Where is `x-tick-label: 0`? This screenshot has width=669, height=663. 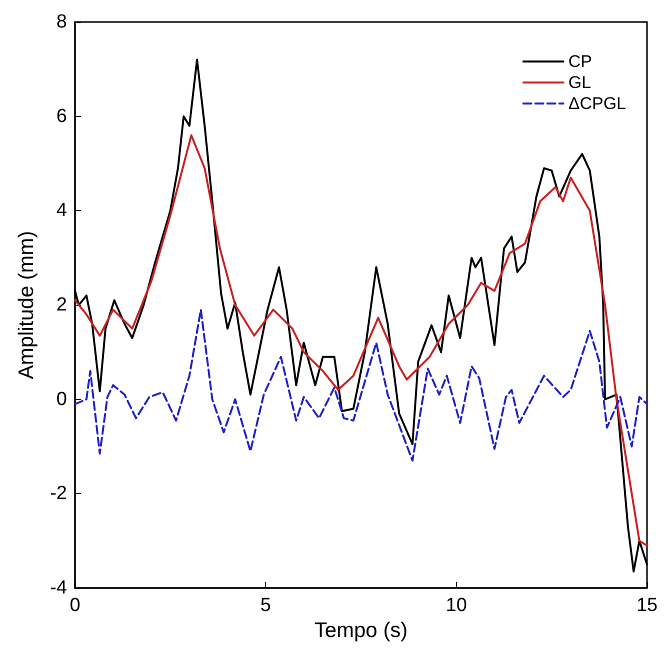 x-tick-label: 0 is located at coordinates (75, 605).